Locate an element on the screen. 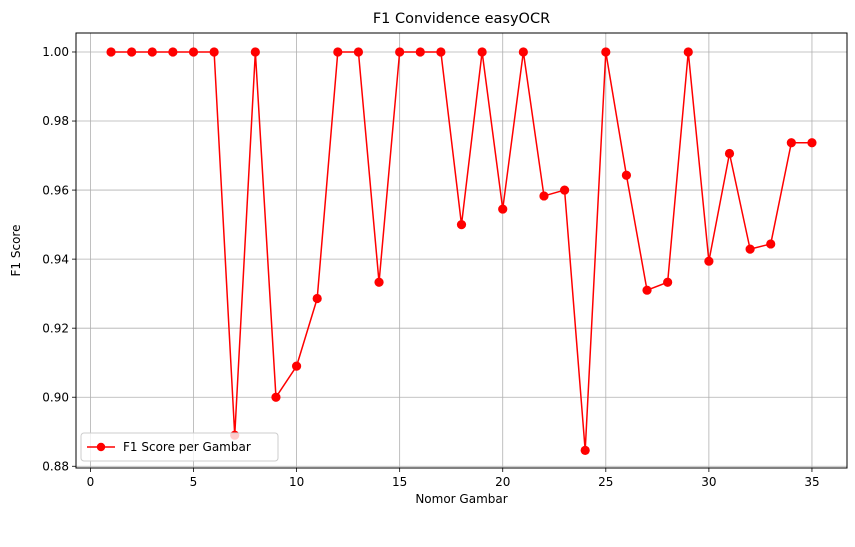 The width and height of the screenshot is (855, 547). x-tick-label: 35 is located at coordinates (811, 482).